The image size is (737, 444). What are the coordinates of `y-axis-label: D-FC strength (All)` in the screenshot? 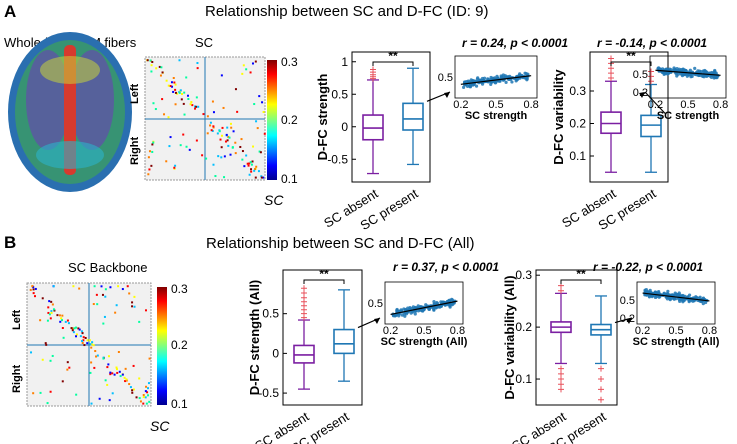 It's located at (254, 338).